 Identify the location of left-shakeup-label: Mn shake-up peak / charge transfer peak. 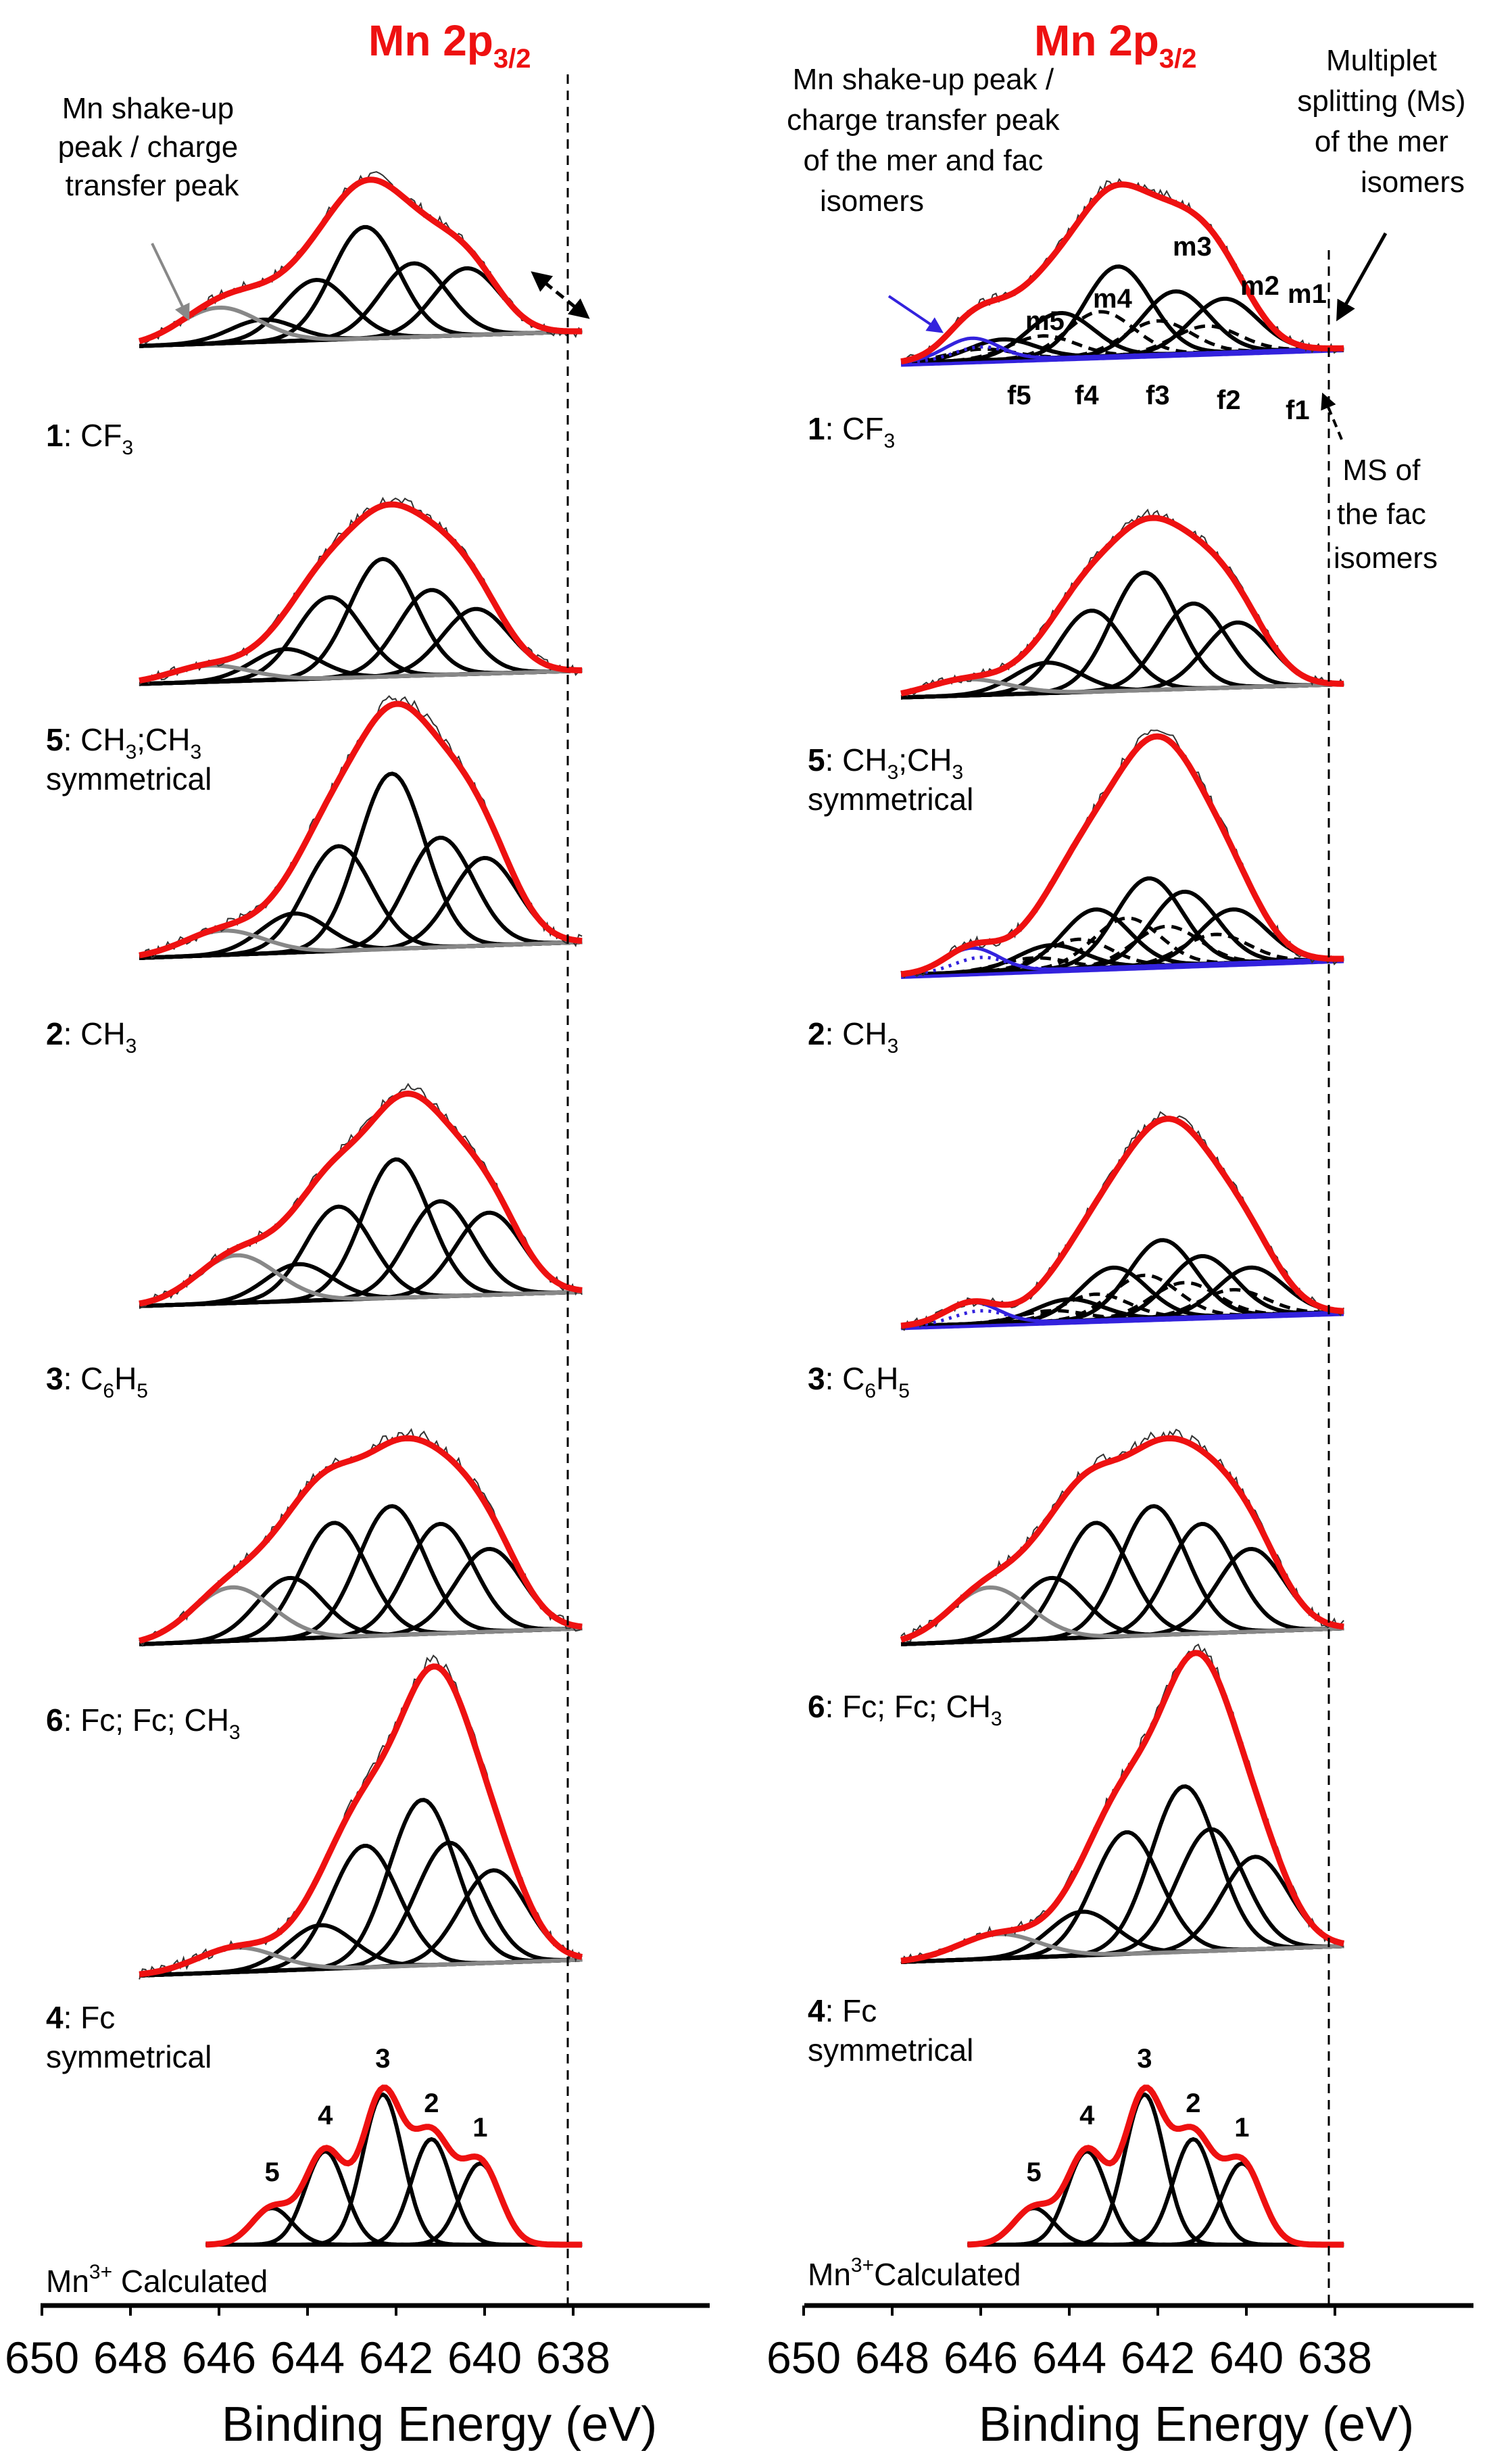
(152, 147).